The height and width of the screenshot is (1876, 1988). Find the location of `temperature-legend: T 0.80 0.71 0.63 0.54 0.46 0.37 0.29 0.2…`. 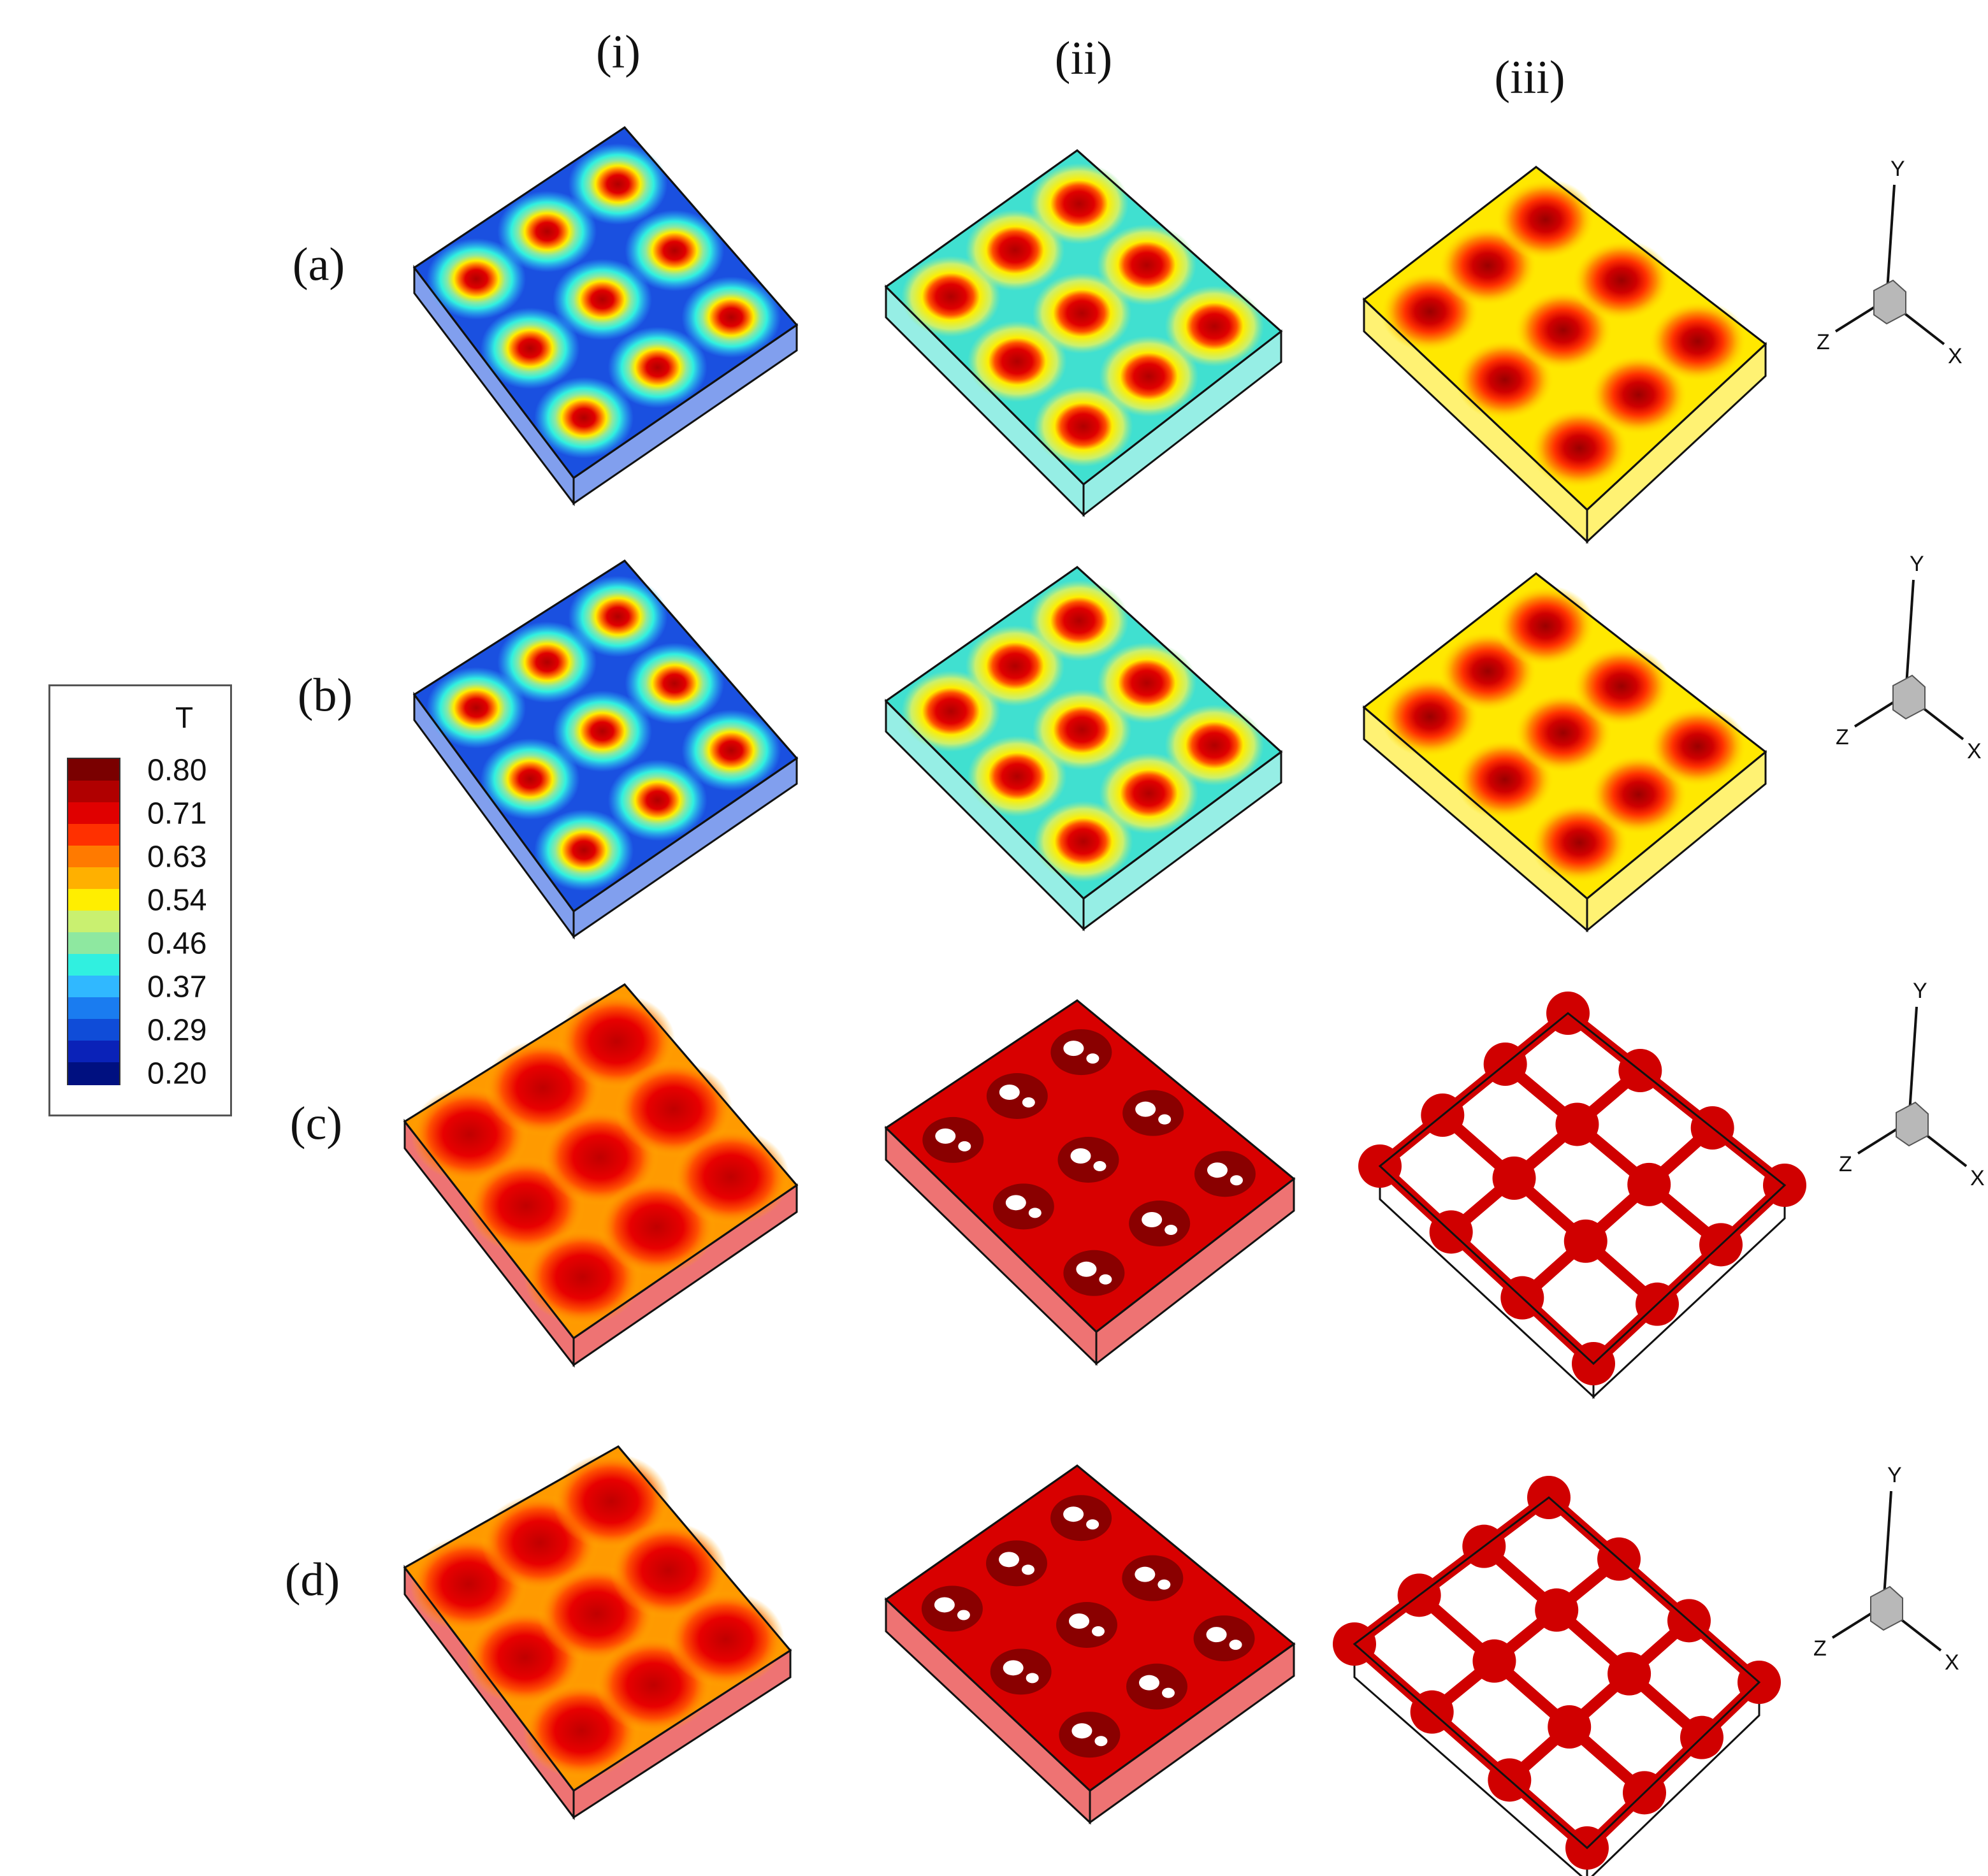

temperature-legend: T 0.80 0.71 0.63 0.54 0.46 0.37 0.29 0.2… is located at coordinates (140, 900).